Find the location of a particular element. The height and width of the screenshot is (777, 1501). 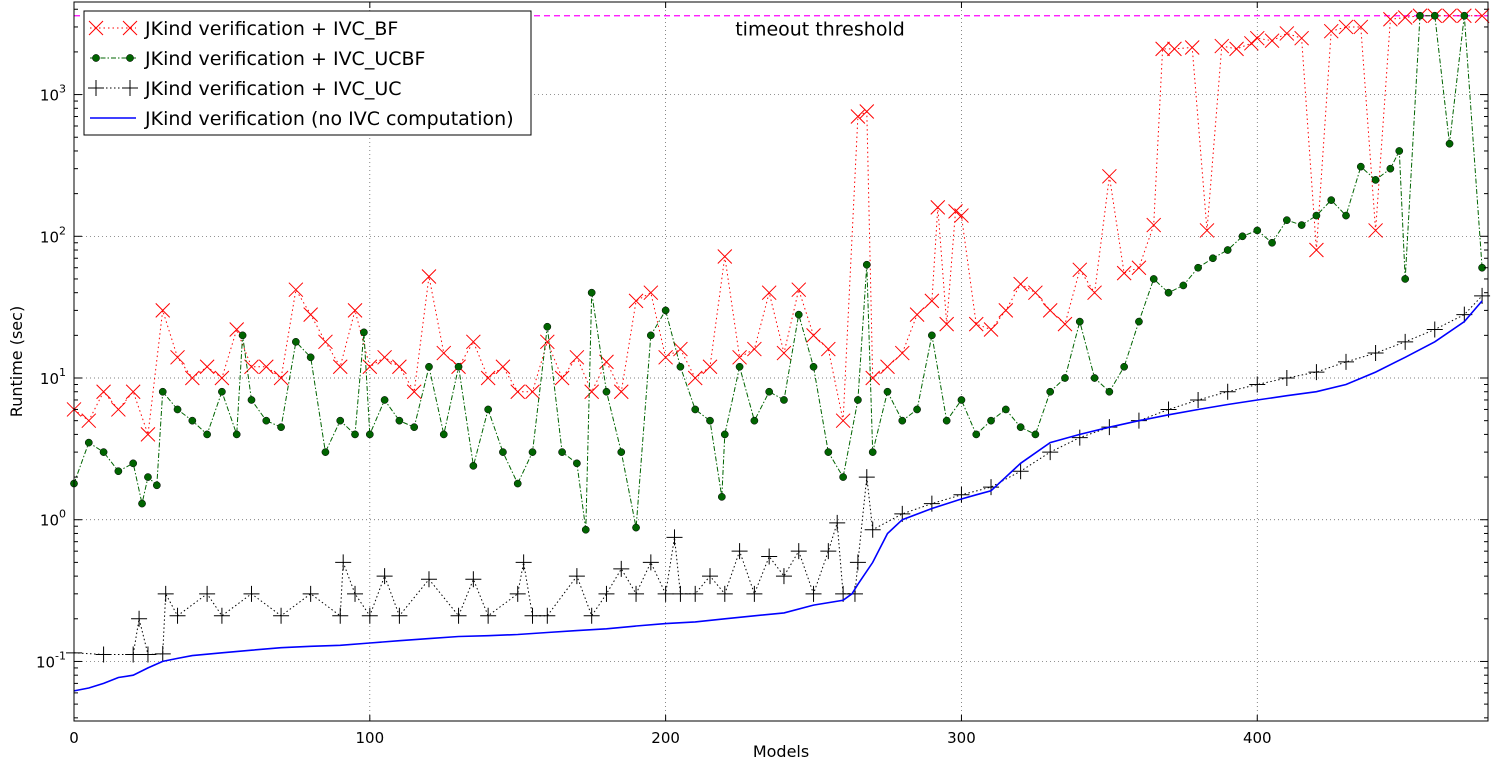

timeout-label: timeout threshold is located at coordinates (820, 30).